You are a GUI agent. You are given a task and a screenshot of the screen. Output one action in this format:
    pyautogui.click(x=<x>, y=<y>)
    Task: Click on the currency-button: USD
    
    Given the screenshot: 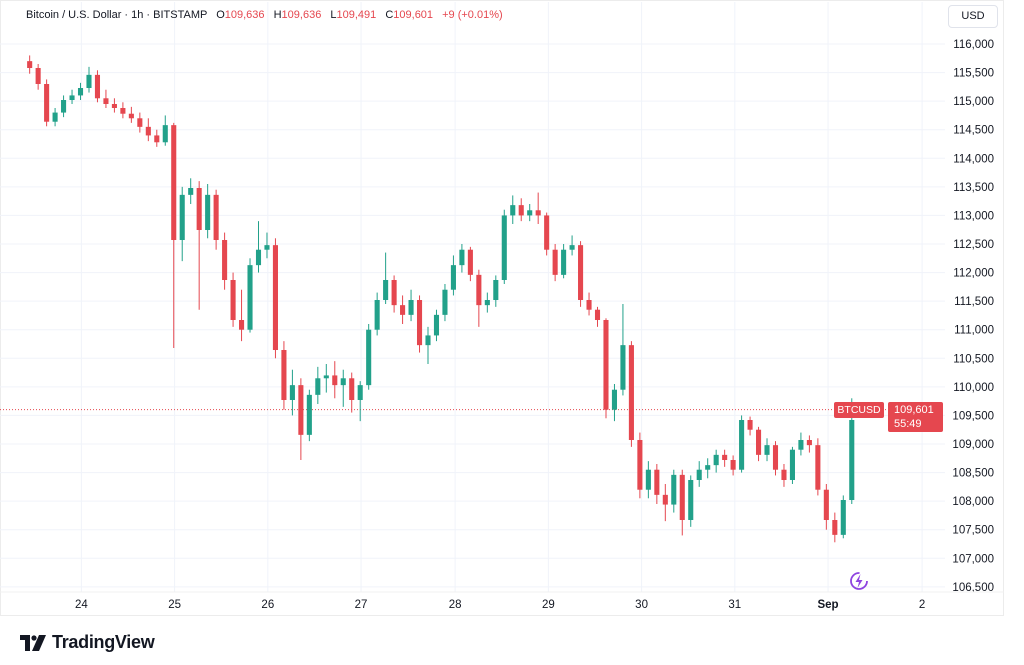 What is the action you would take?
    pyautogui.click(x=973, y=16)
    